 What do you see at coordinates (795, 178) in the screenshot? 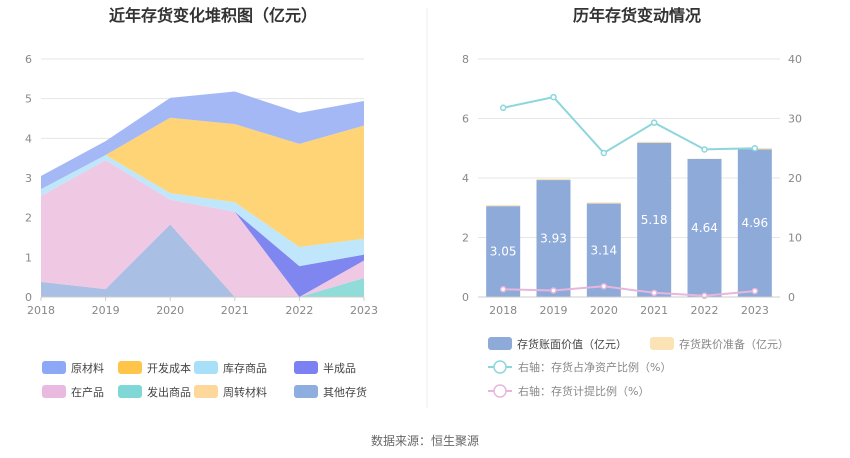
I see `y2-tick-label: 20` at bounding box center [795, 178].